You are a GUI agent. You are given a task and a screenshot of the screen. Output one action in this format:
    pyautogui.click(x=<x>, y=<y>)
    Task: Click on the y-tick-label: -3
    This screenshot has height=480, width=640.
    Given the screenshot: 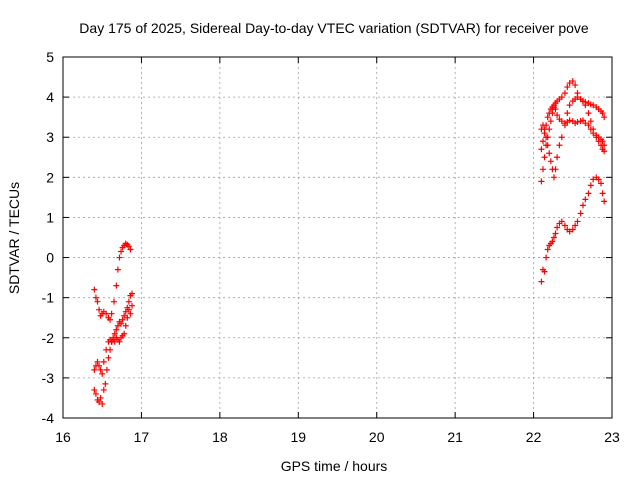 What is the action you would take?
    pyautogui.click(x=48, y=378)
    